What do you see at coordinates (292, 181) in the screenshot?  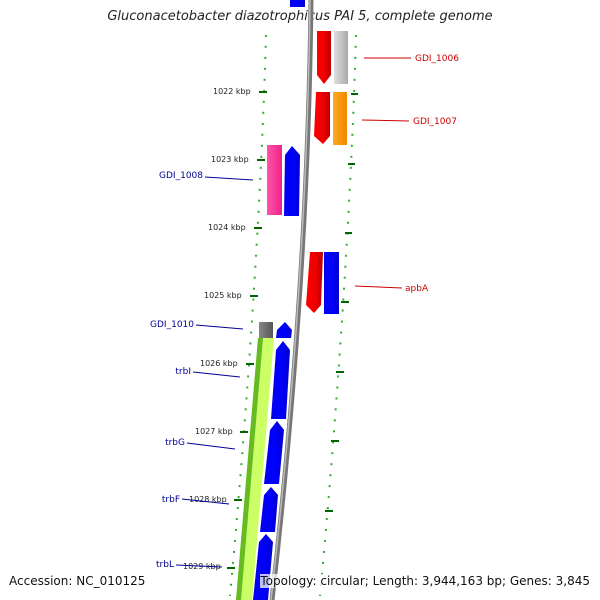 I see `gene-gdi-1008-arrow` at bounding box center [292, 181].